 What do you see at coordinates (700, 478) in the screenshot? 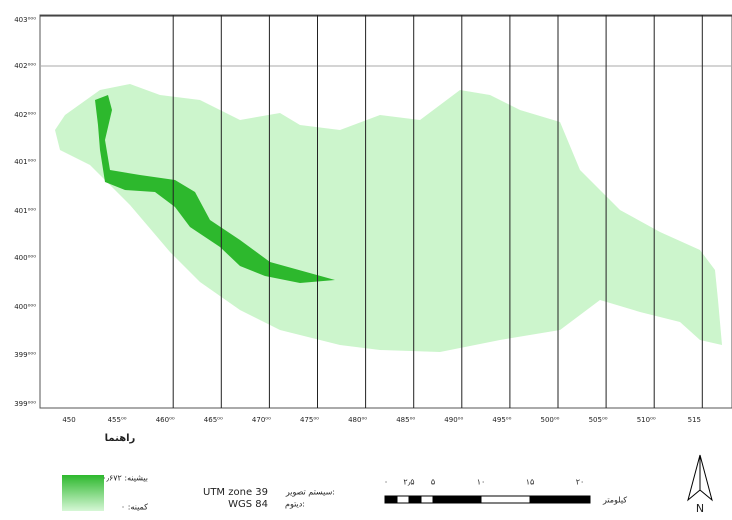
I see `north-arrow` at bounding box center [700, 478].